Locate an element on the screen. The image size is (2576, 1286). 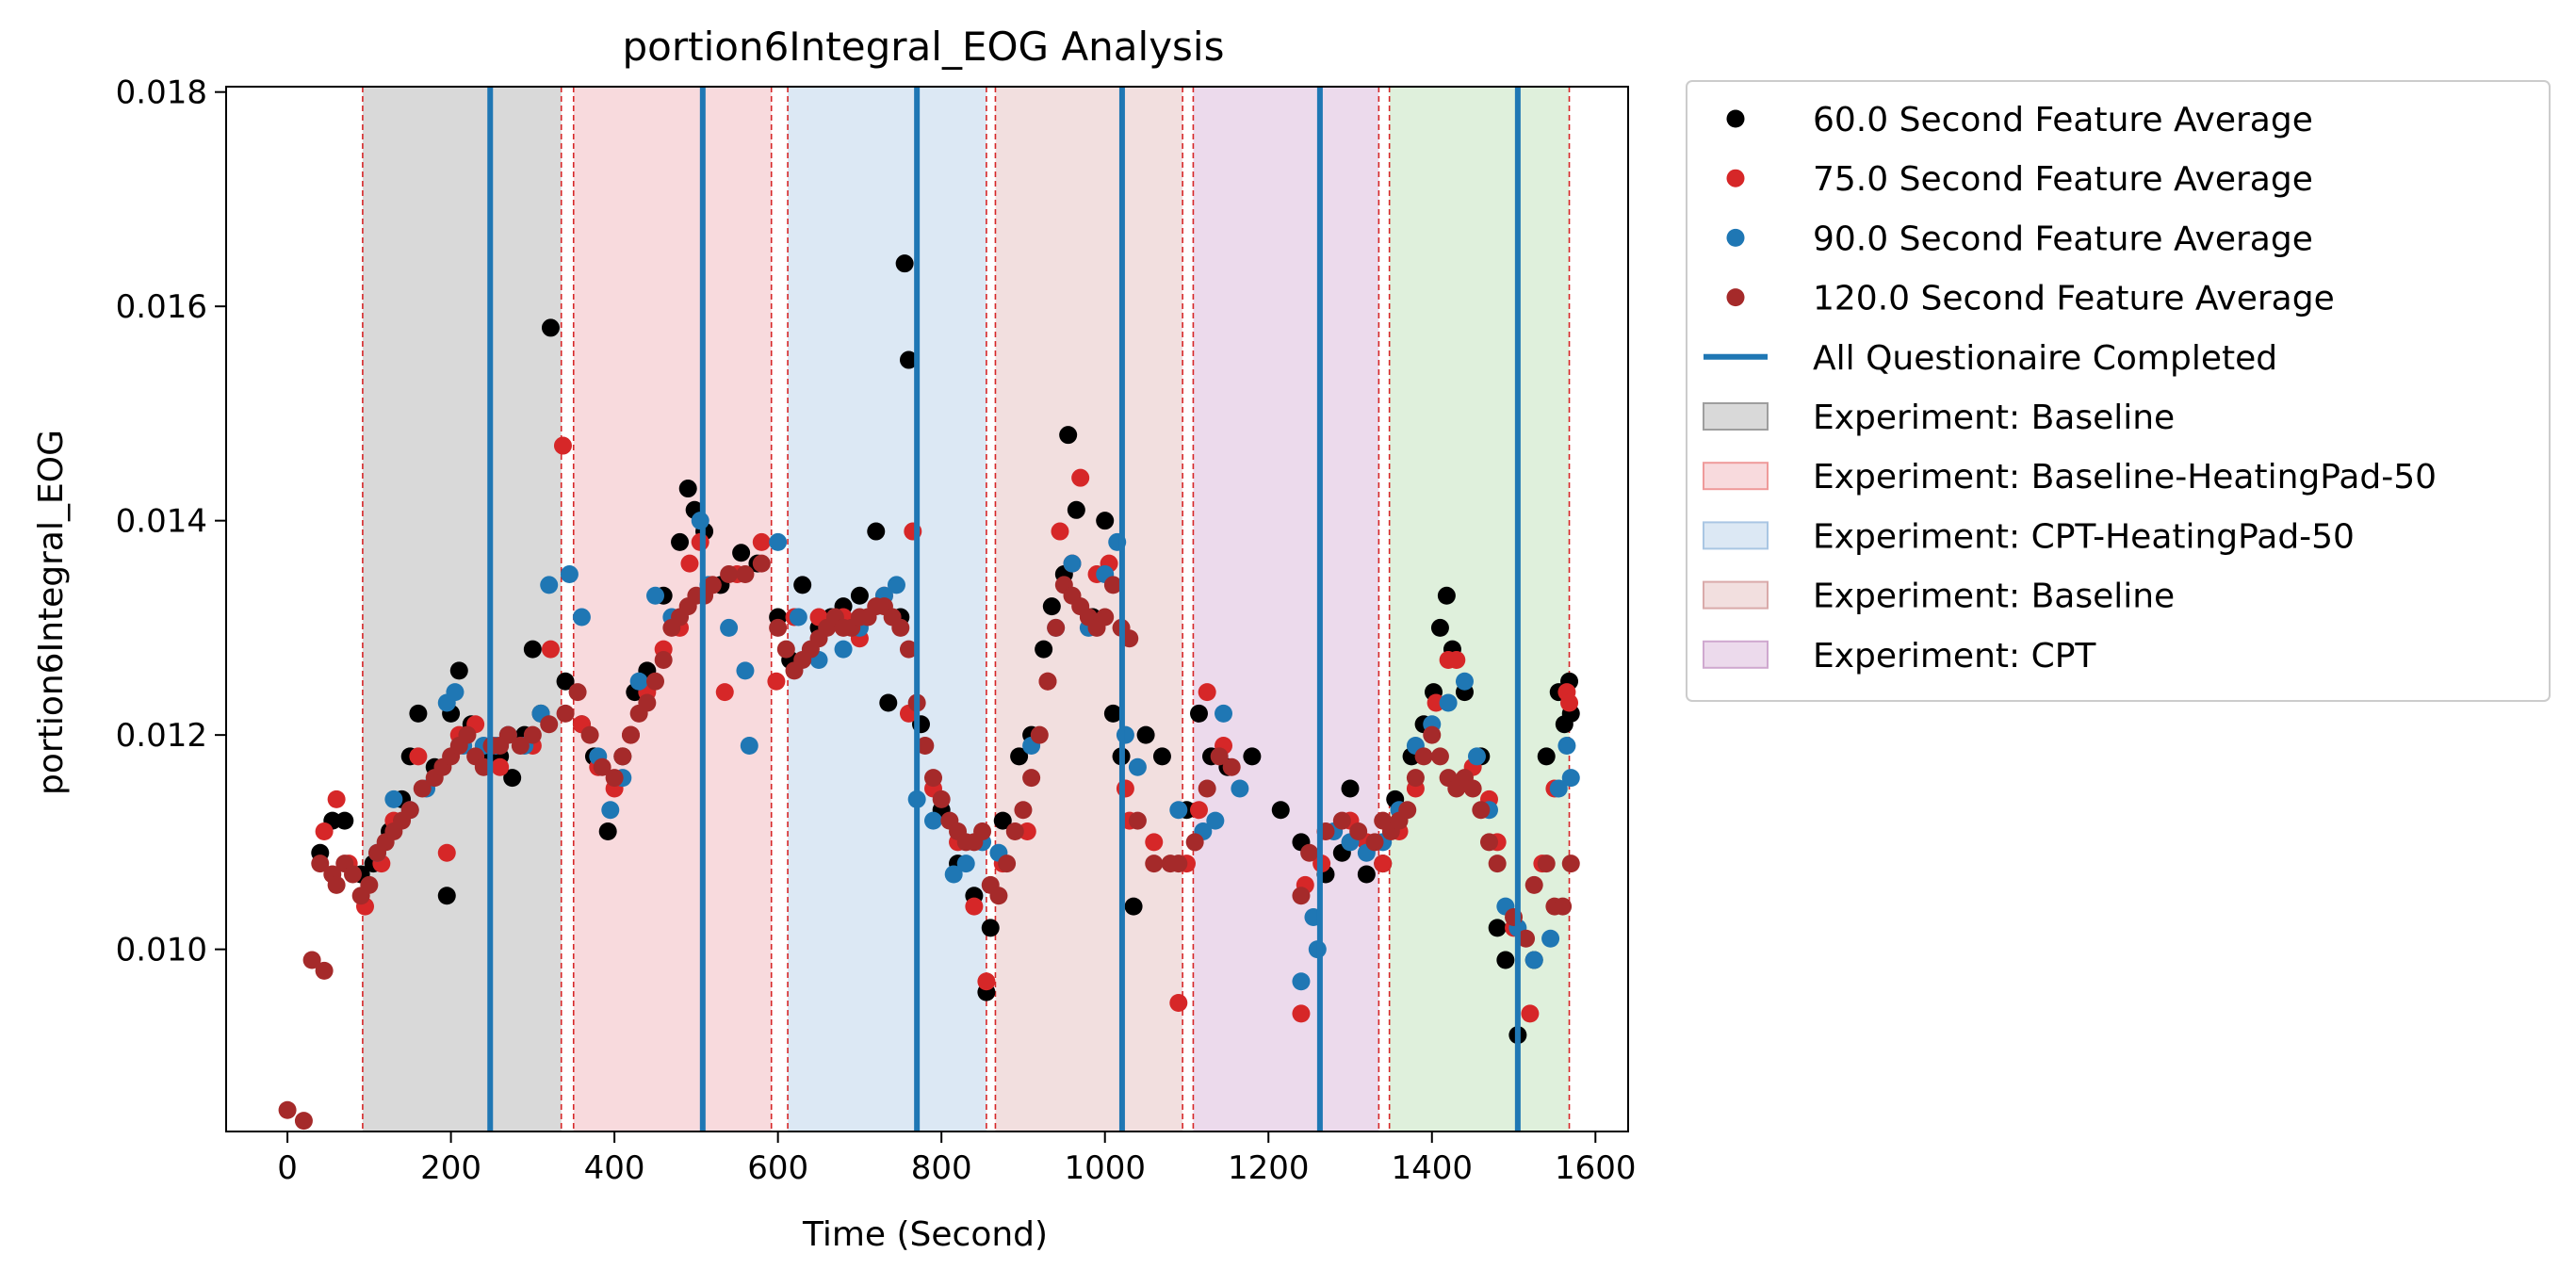
legend-label-2: 90.0 Second Feature Average is located at coordinates (2063, 239).